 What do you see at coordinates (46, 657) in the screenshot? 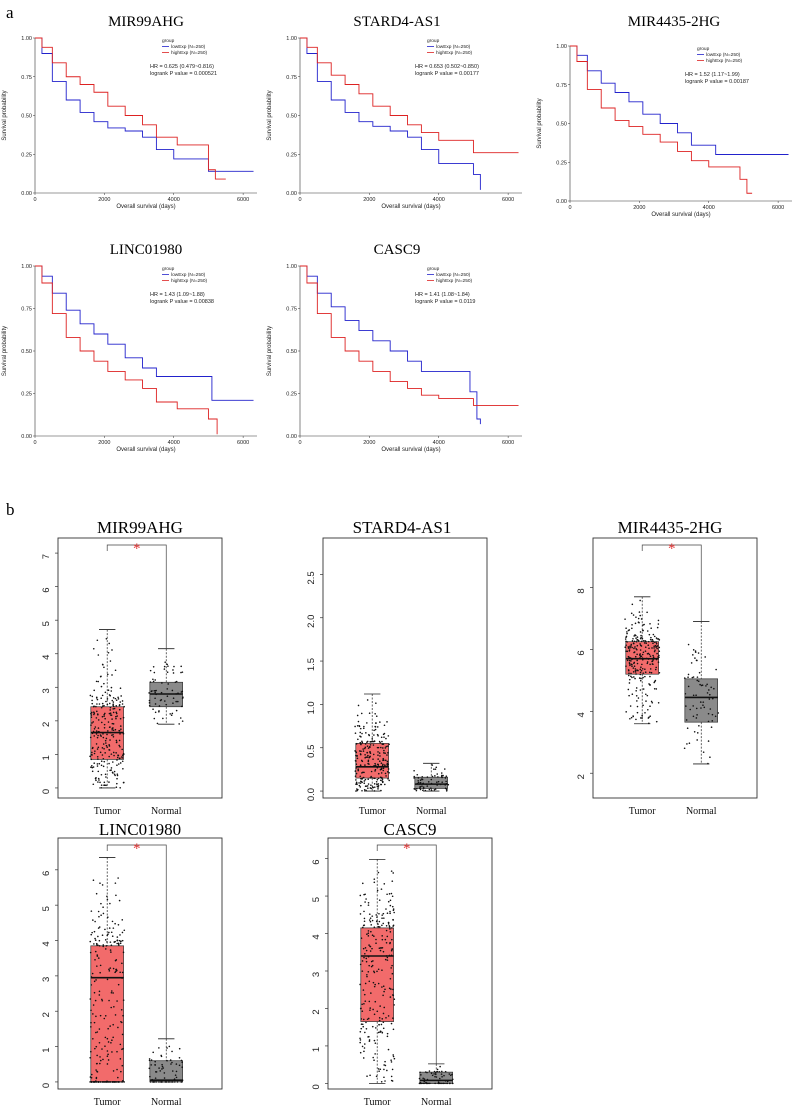
I see `y-tick-label: 4` at bounding box center [46, 657].